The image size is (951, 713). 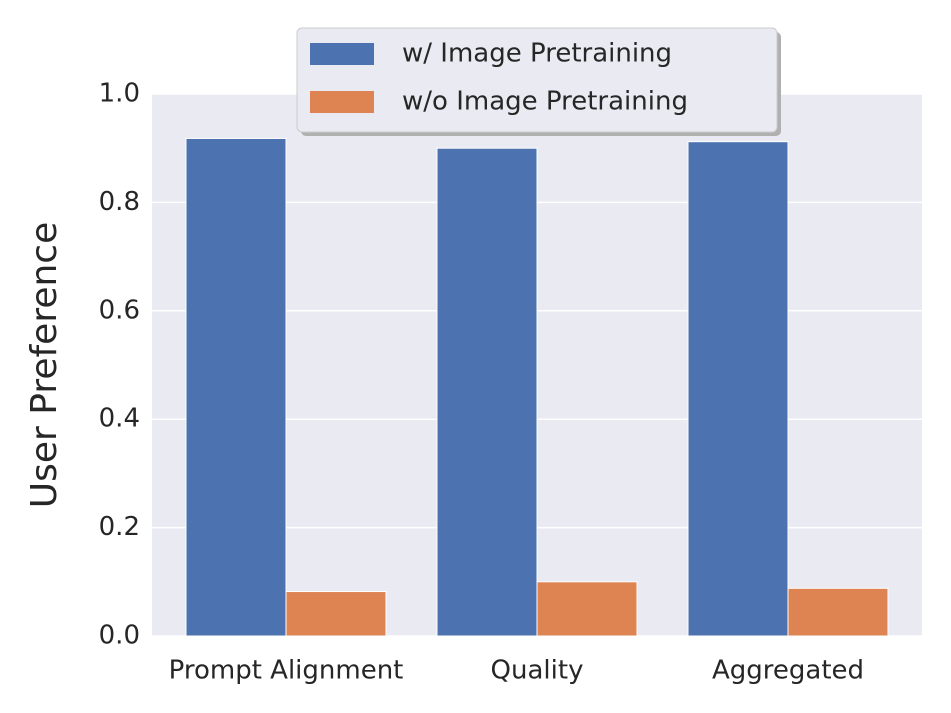 I want to click on legend-box, so click(x=537, y=80).